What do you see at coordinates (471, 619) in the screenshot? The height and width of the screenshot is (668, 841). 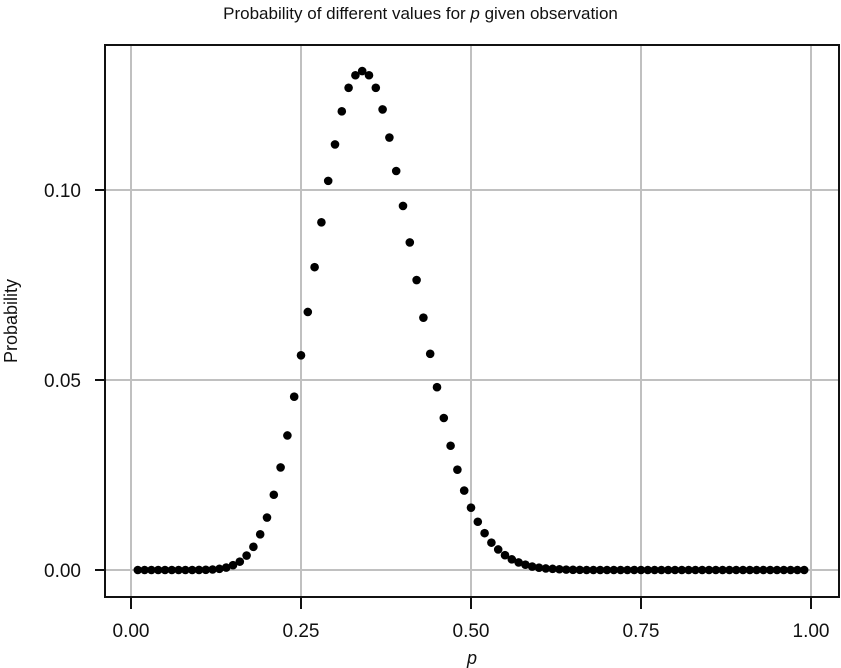 I see `x-axis: 0.00 0.25 0.50 0.75 1.00` at bounding box center [471, 619].